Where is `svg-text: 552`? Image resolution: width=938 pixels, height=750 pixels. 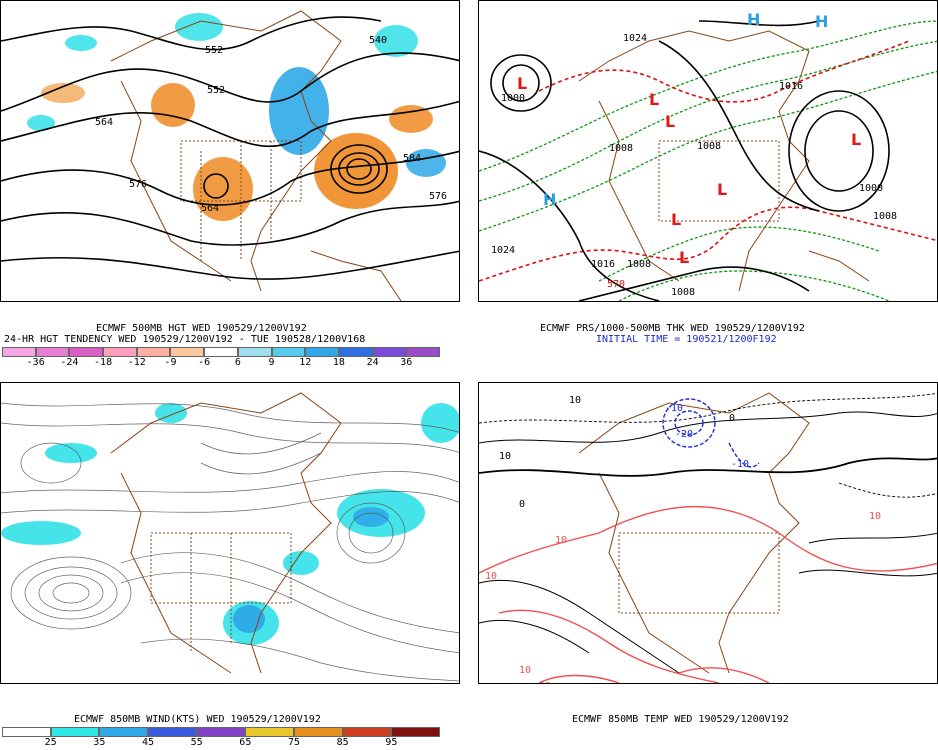 svg-text: 552 is located at coordinates (214, 50).